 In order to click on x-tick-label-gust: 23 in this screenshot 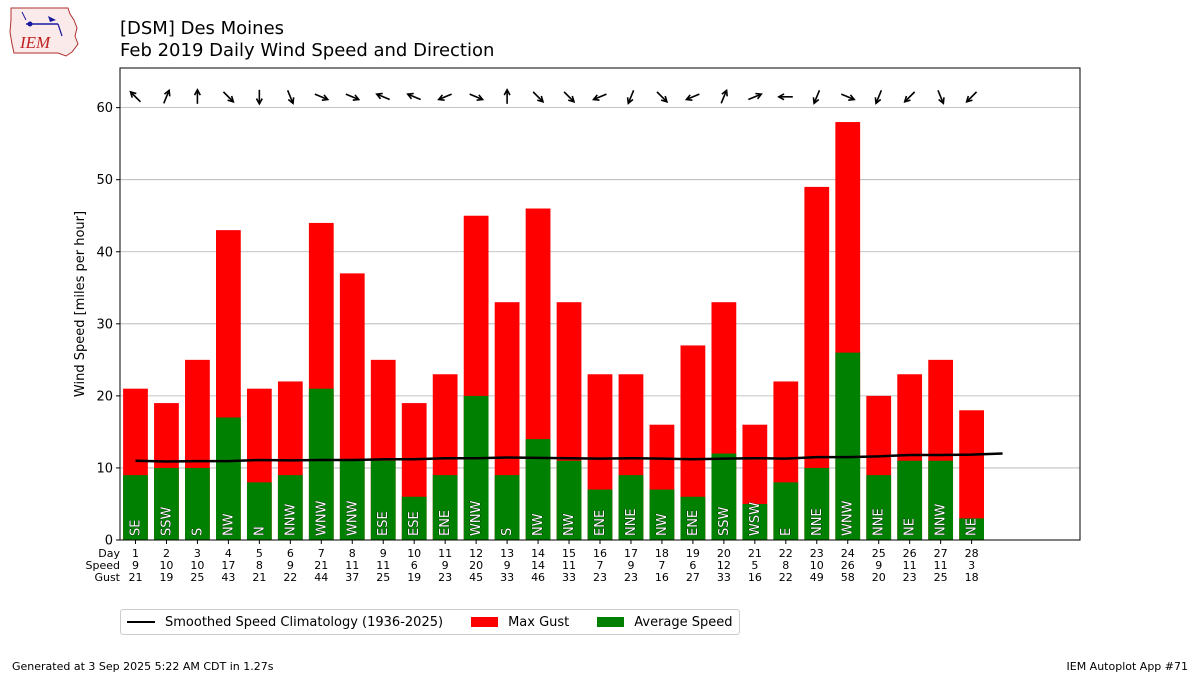, I will do `click(910, 577)`.